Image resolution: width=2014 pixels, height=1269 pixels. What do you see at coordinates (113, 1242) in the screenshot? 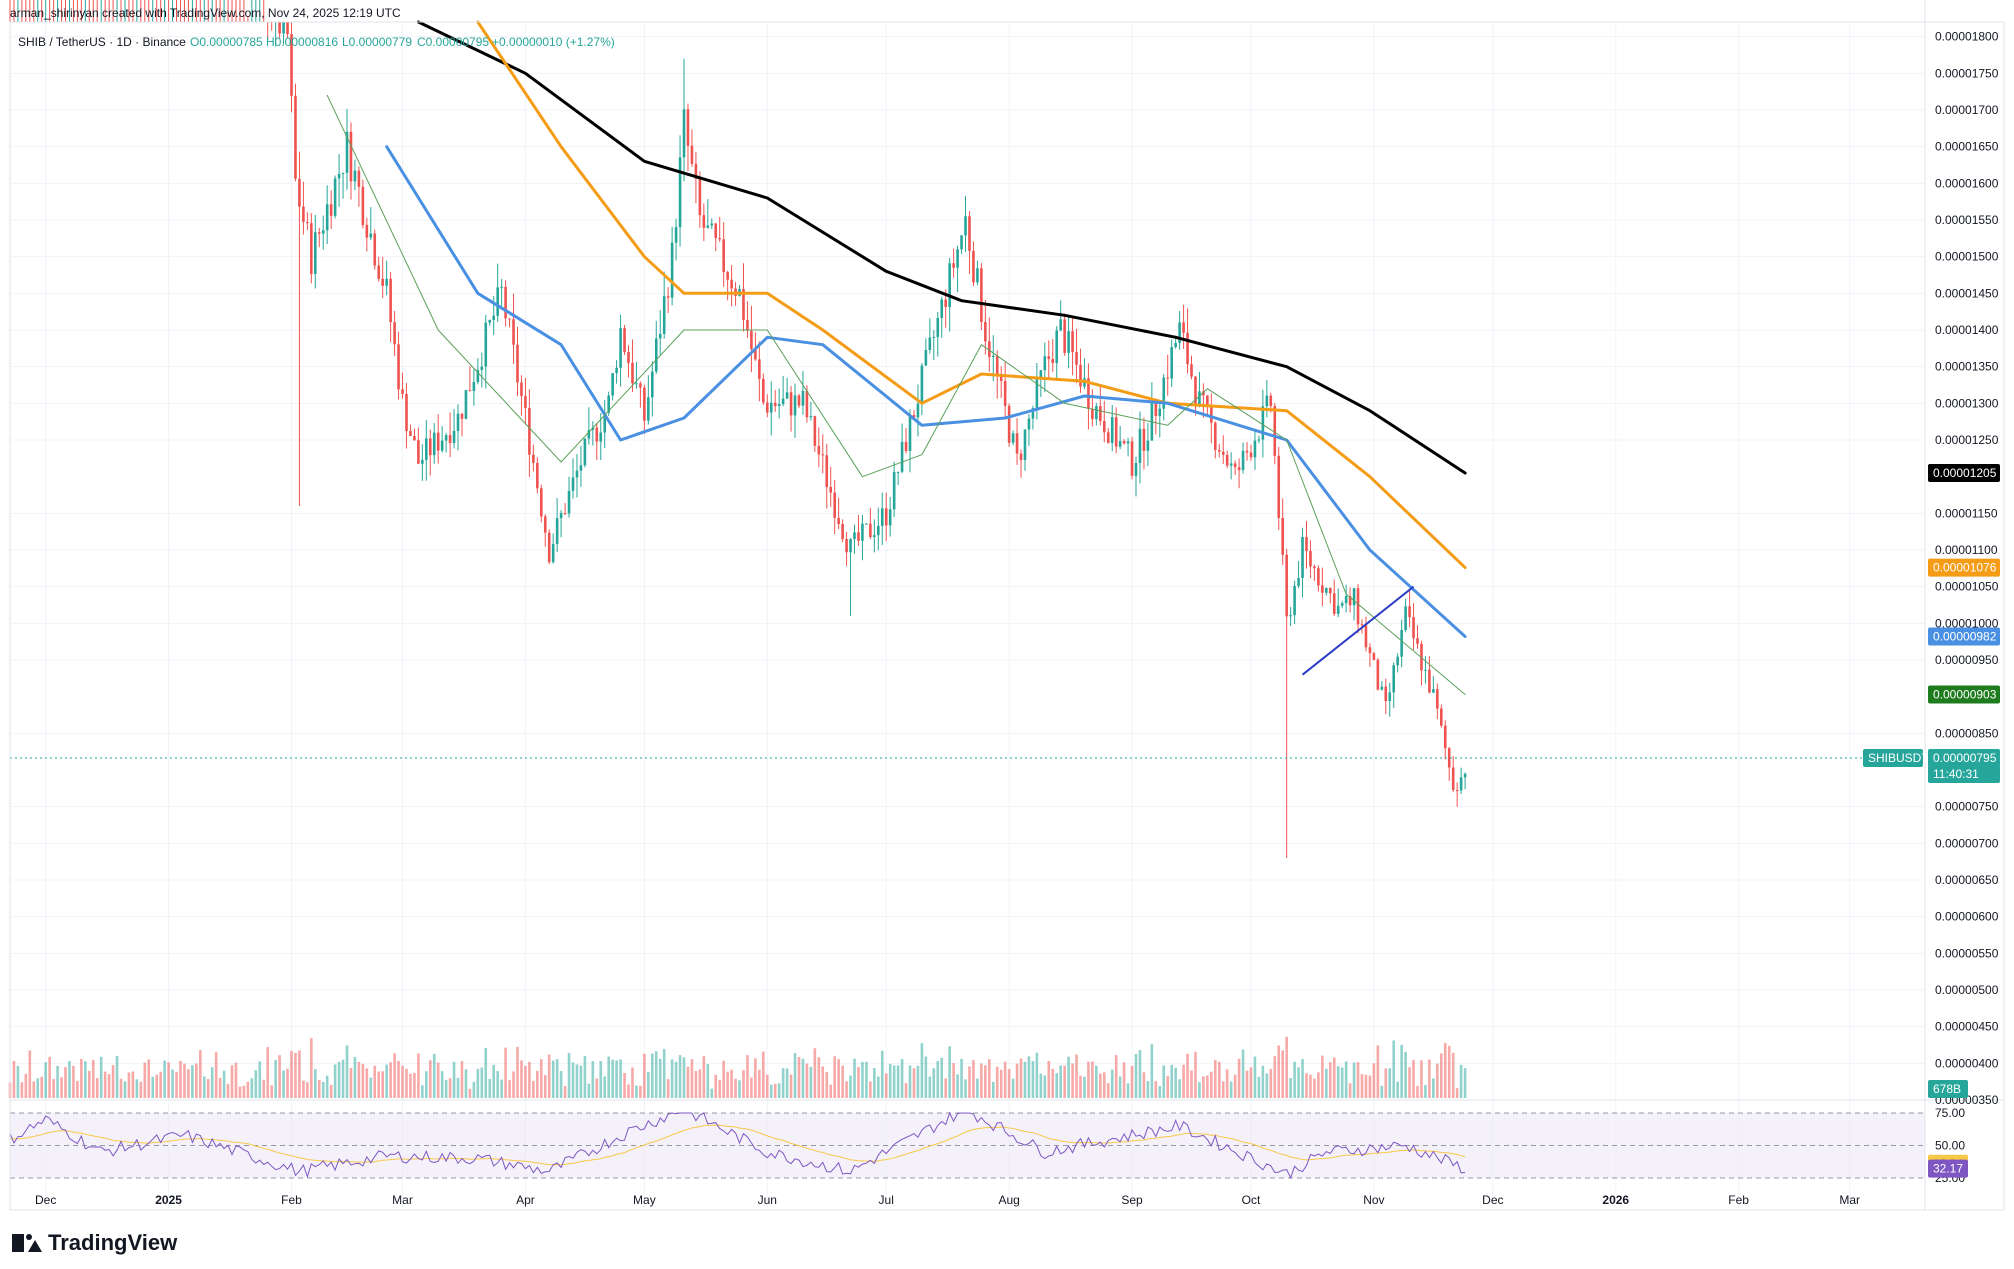
I see `brand-name: TradingView` at bounding box center [113, 1242].